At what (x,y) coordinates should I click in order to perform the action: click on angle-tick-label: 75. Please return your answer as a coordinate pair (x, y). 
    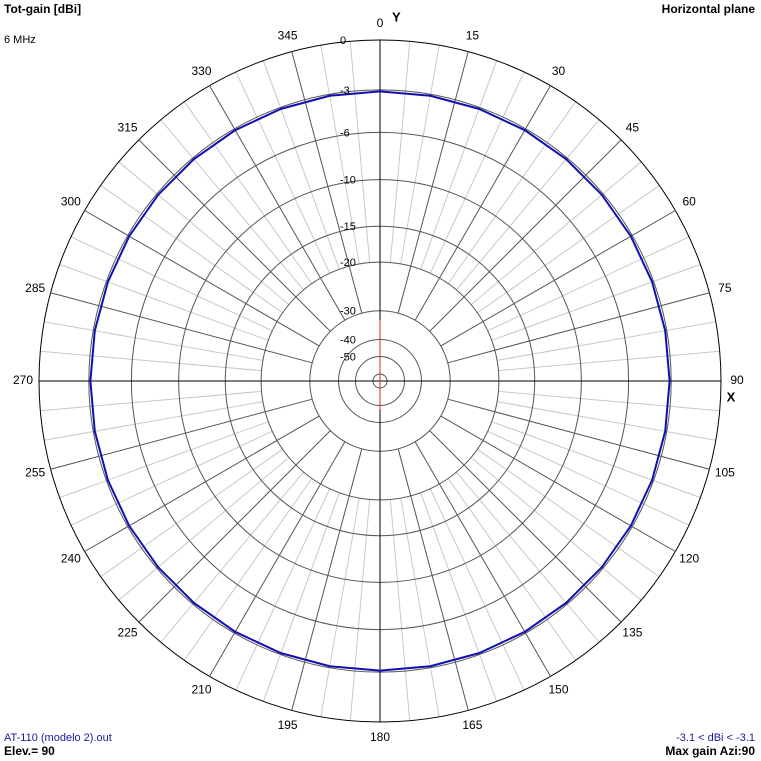
    Looking at the image, I should click on (725, 288).